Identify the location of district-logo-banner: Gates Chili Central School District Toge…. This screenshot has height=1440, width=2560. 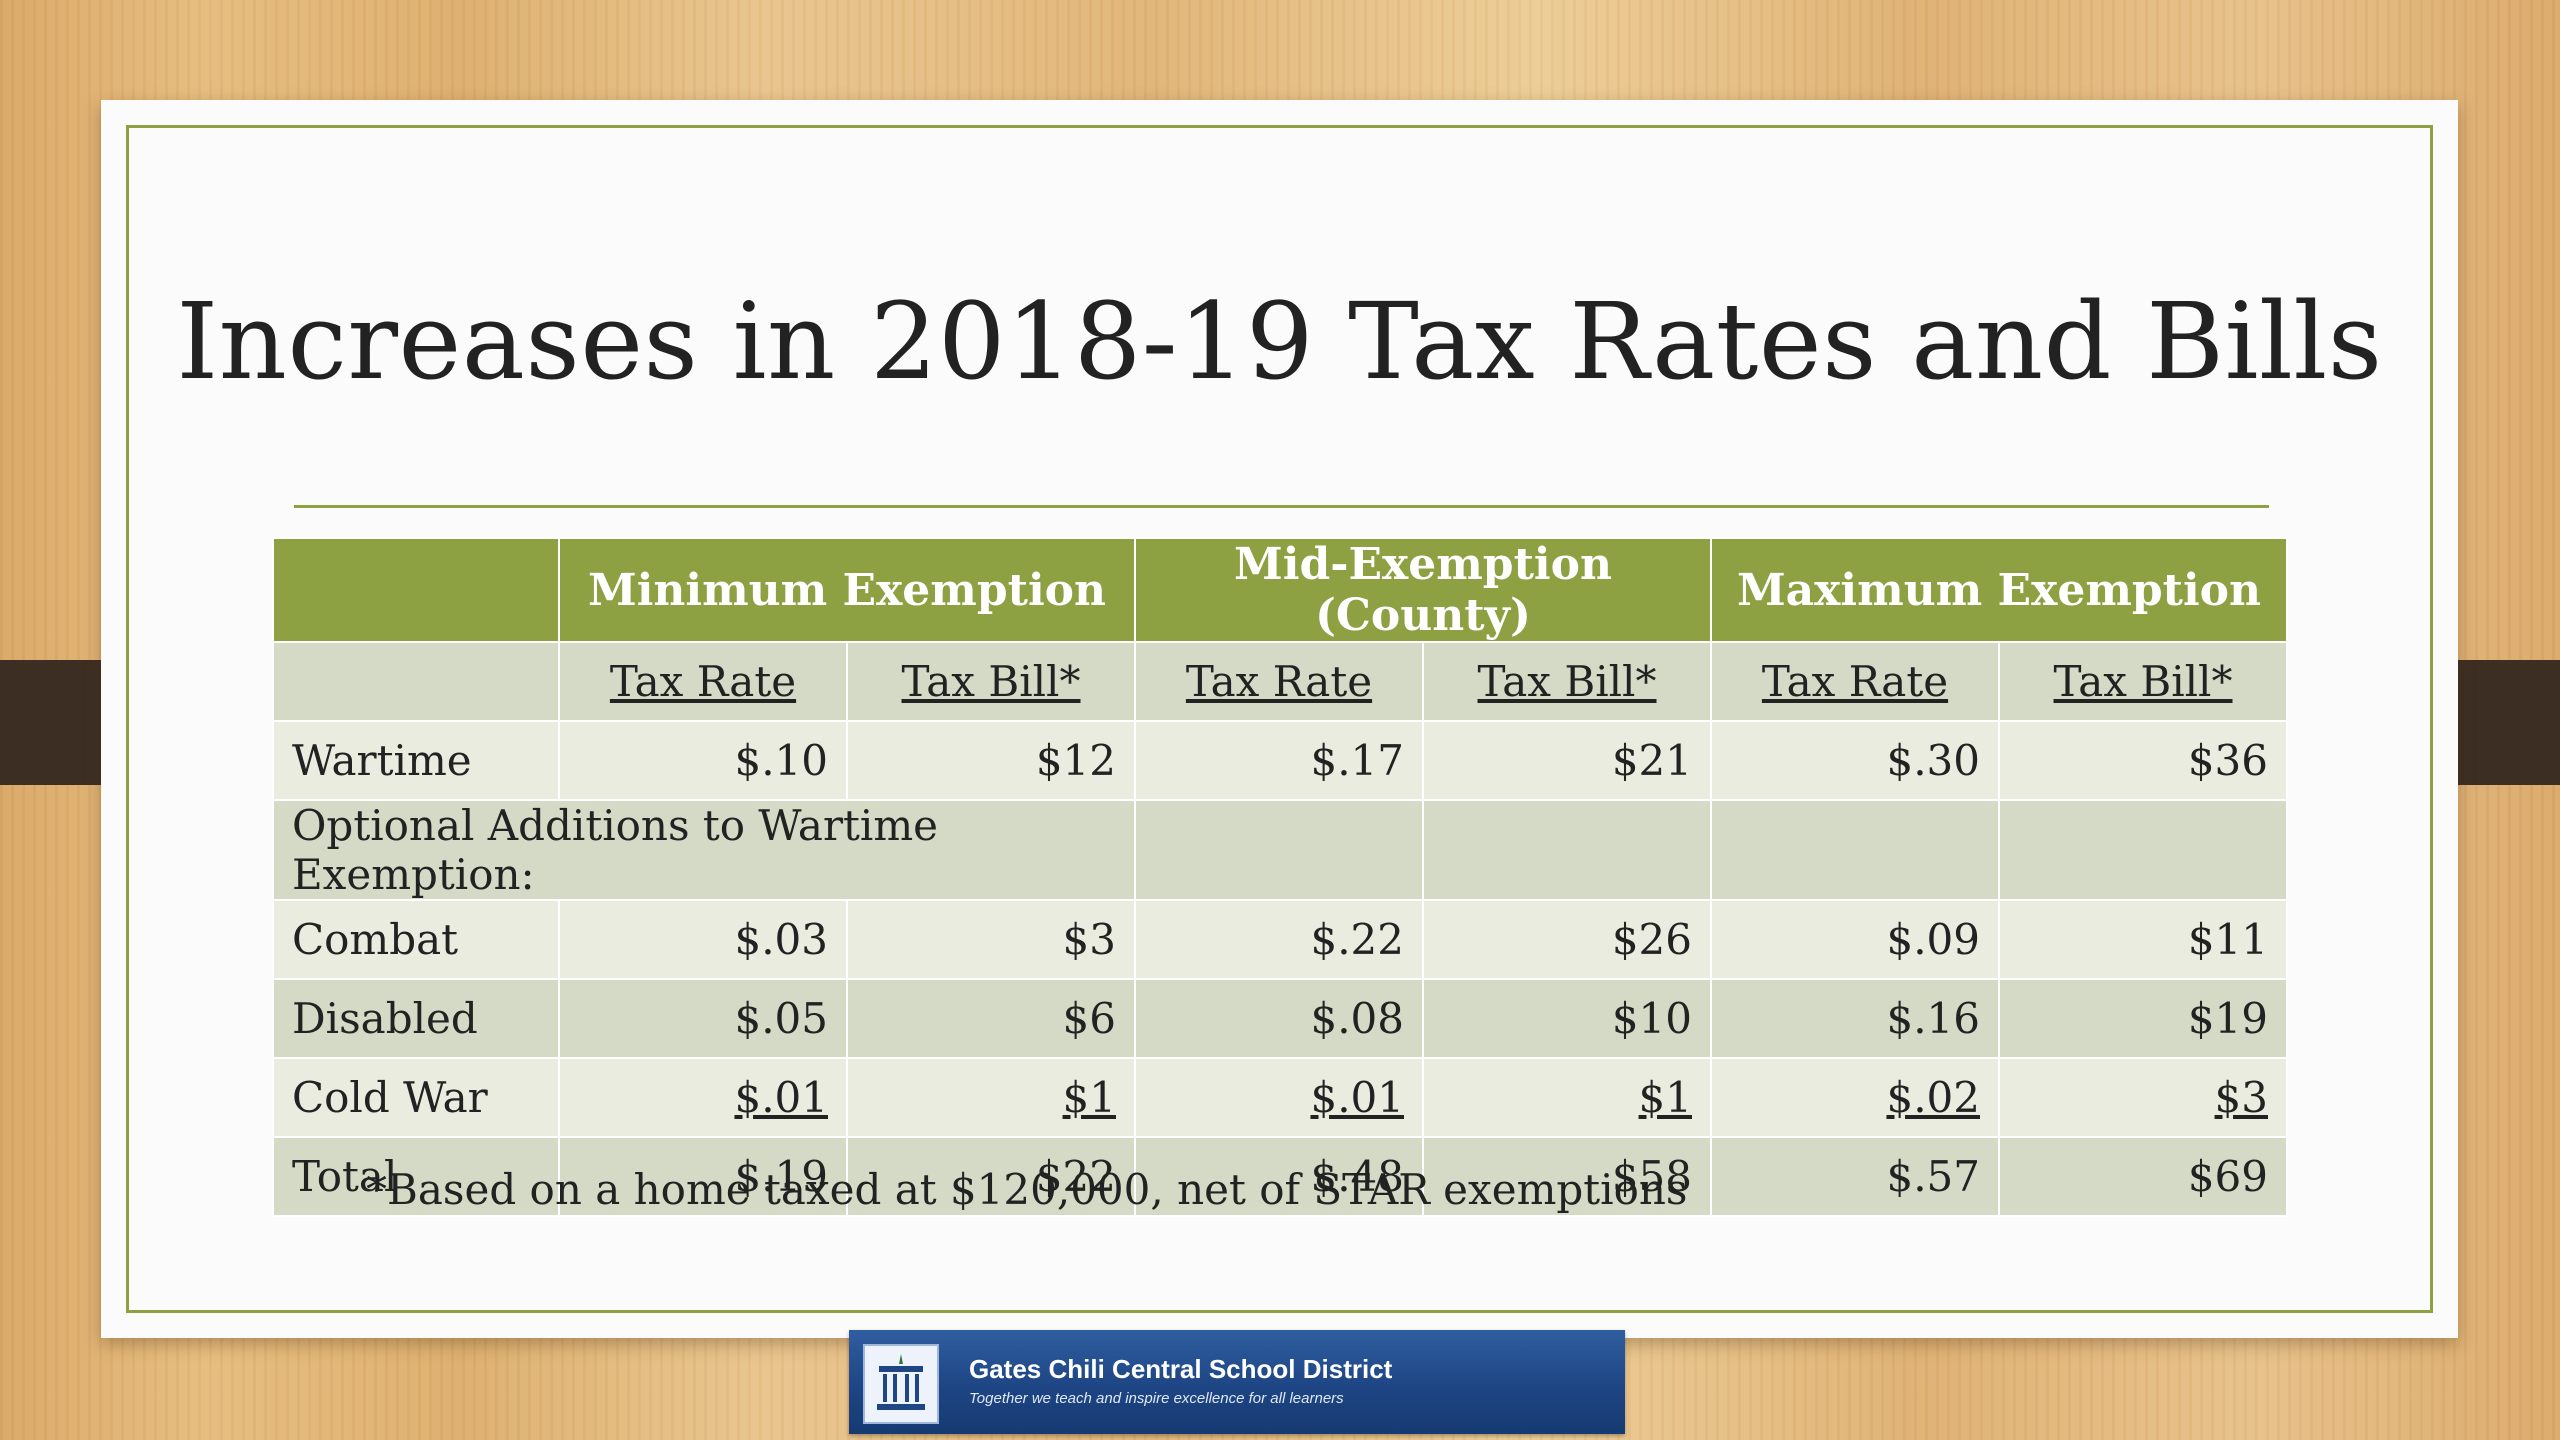
(1237, 1382).